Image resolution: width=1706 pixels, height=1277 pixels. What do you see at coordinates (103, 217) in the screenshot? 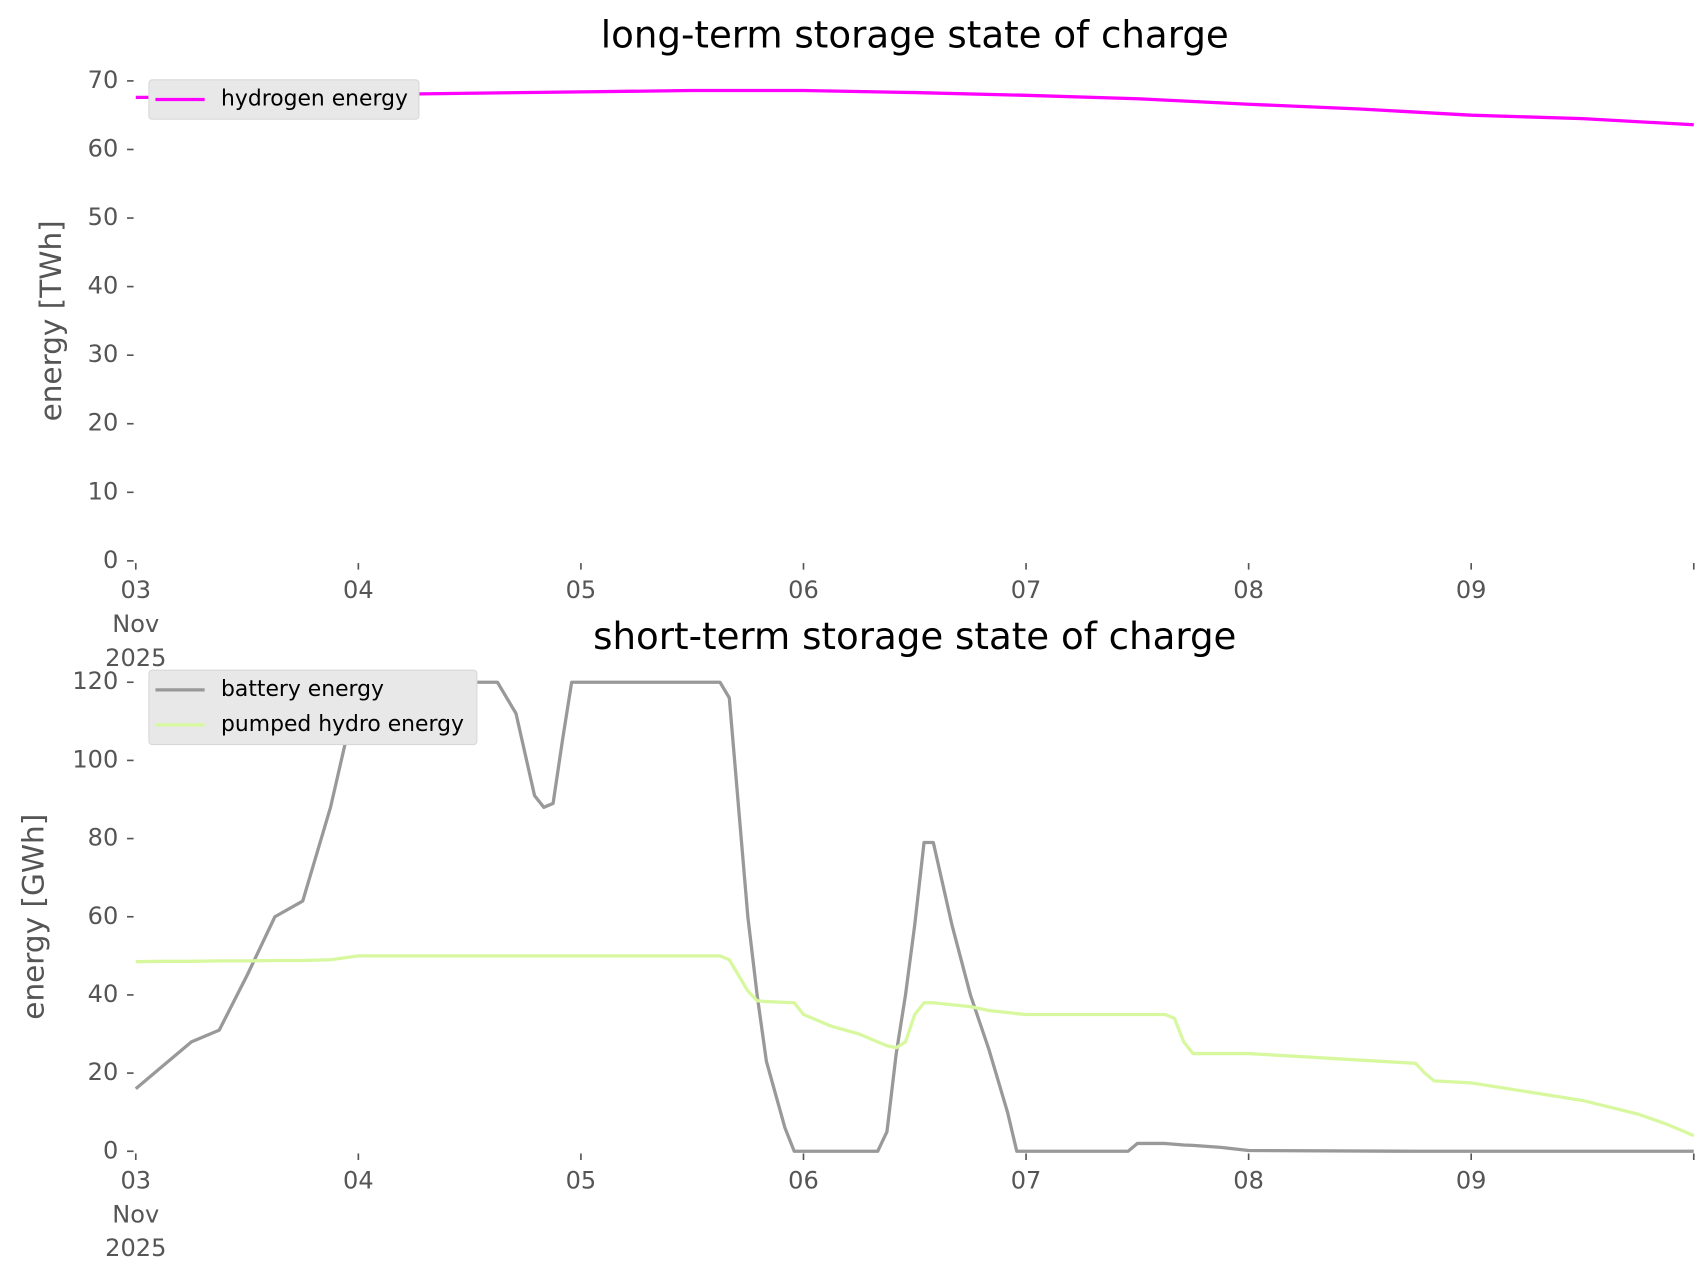
I see `y-tick-label: 50` at bounding box center [103, 217].